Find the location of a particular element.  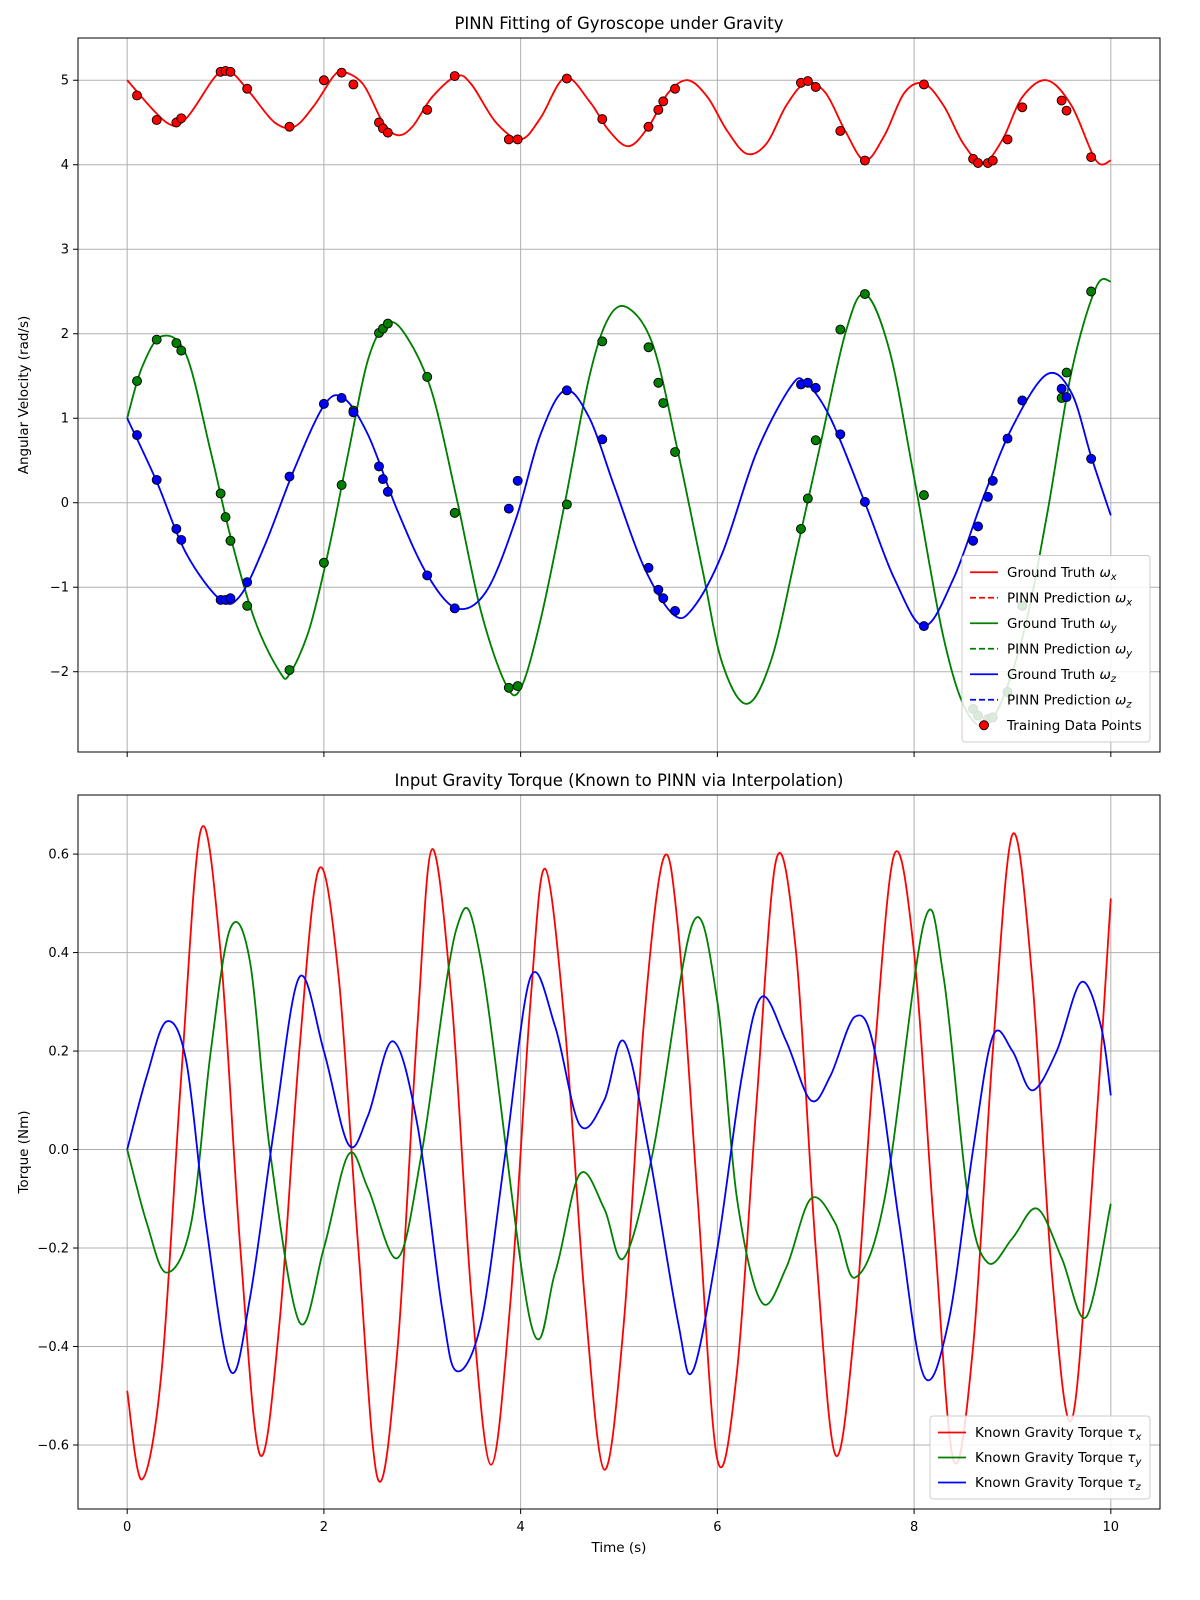

x-tick-label: 6 is located at coordinates (717, 1527).